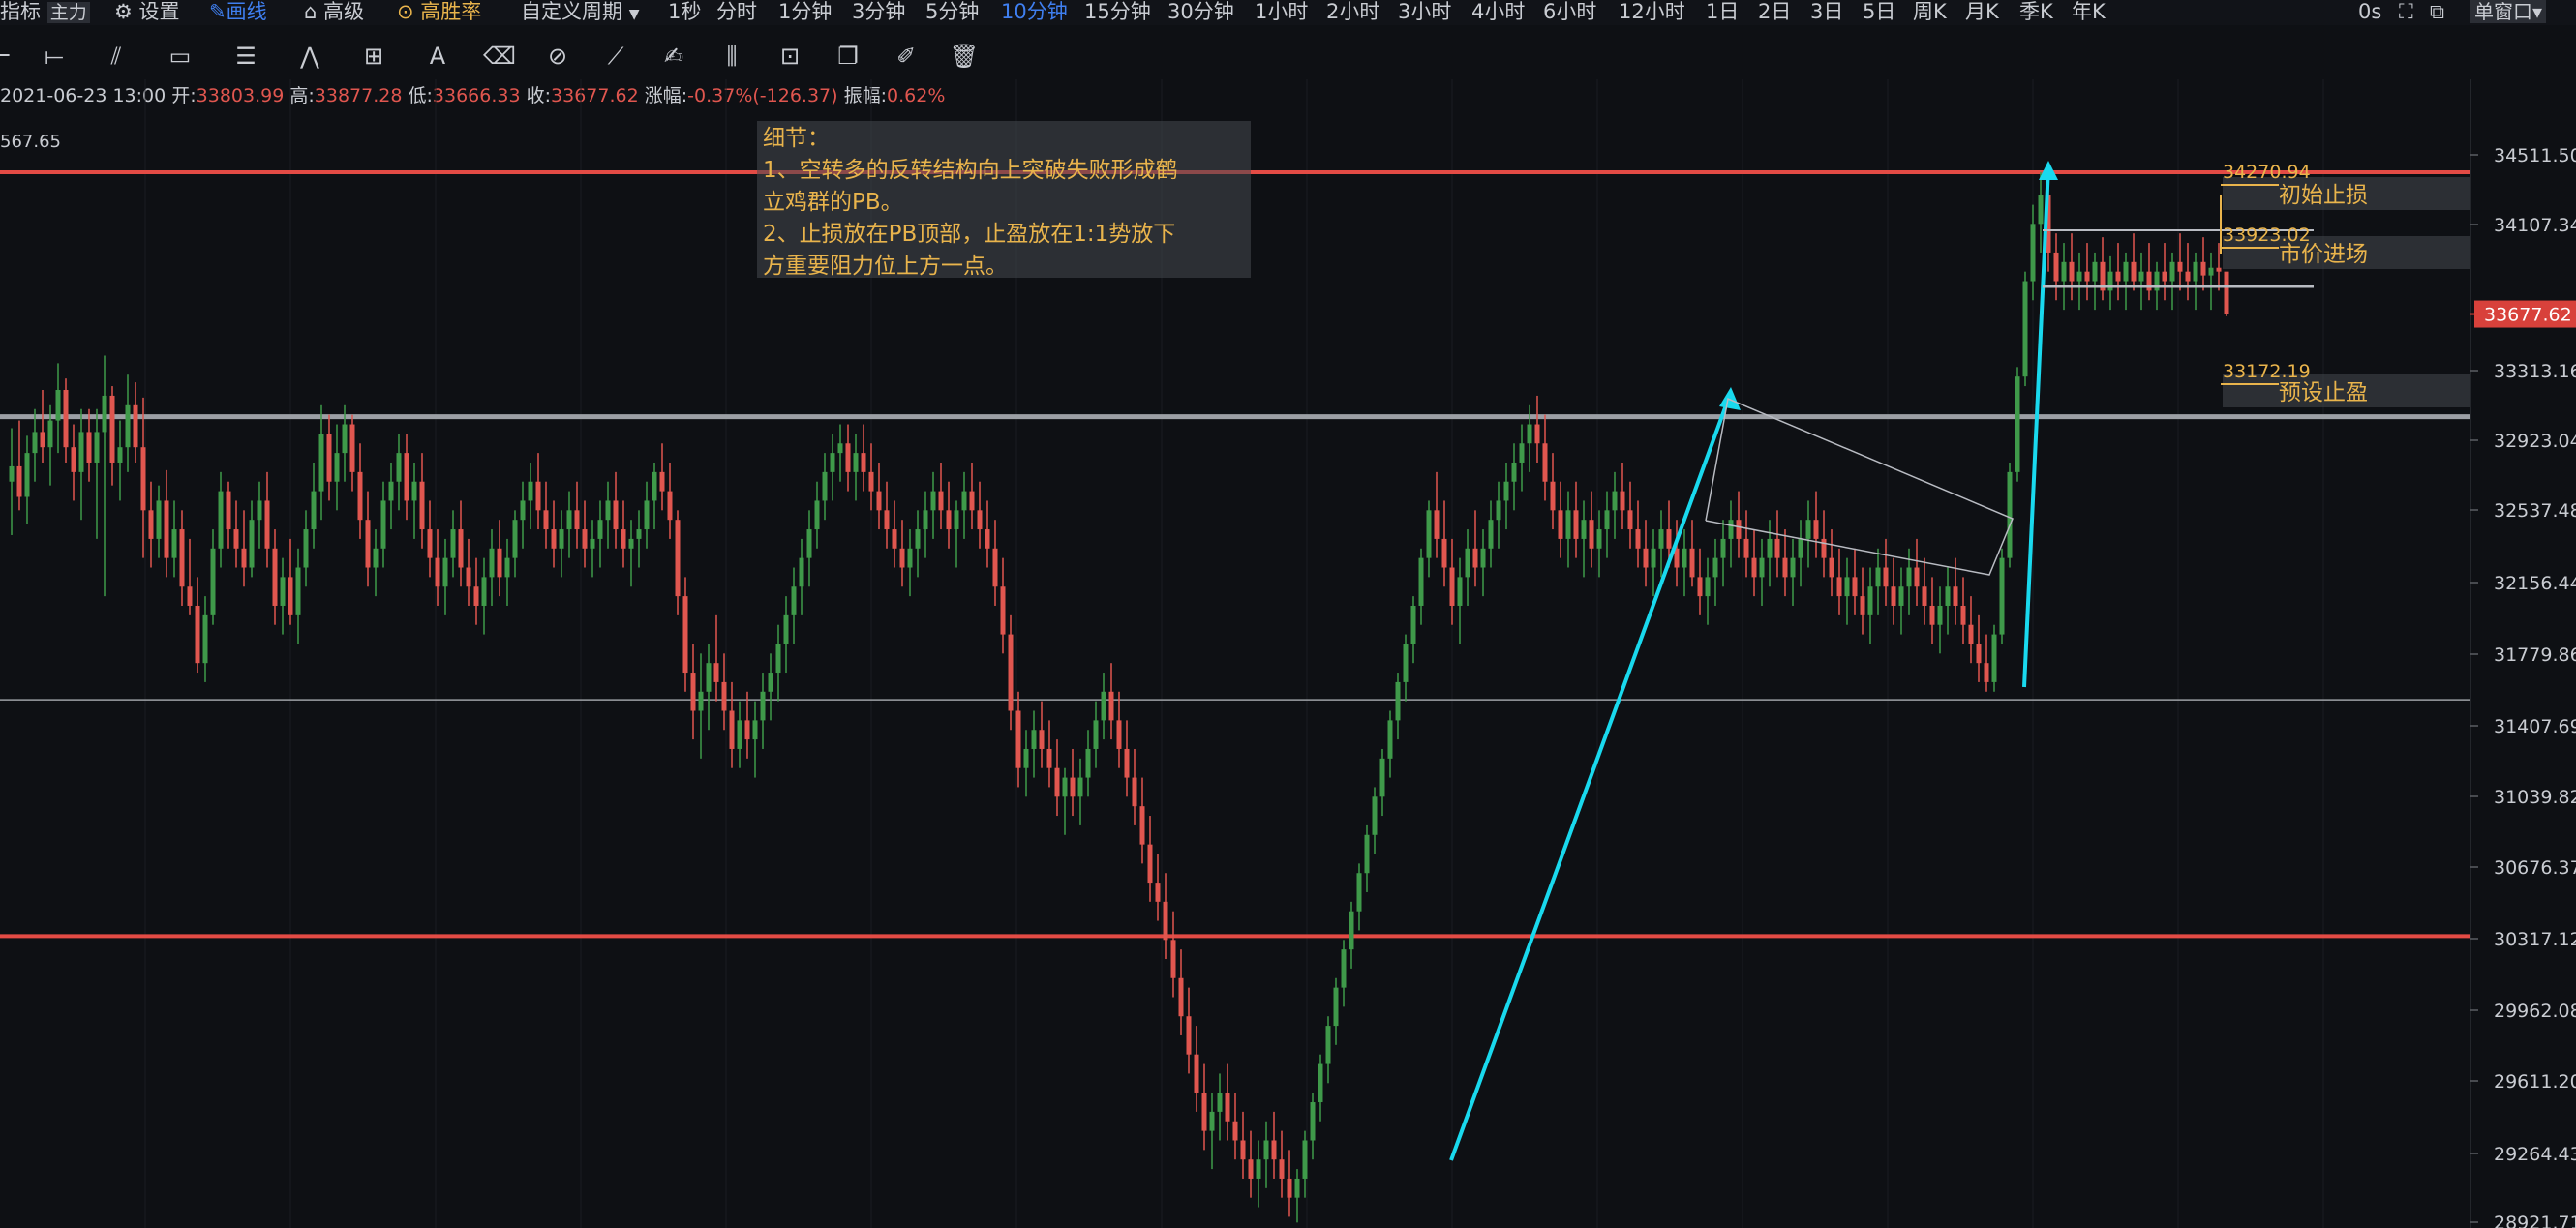  I want to click on text-tool-icon: A, so click(437, 56).